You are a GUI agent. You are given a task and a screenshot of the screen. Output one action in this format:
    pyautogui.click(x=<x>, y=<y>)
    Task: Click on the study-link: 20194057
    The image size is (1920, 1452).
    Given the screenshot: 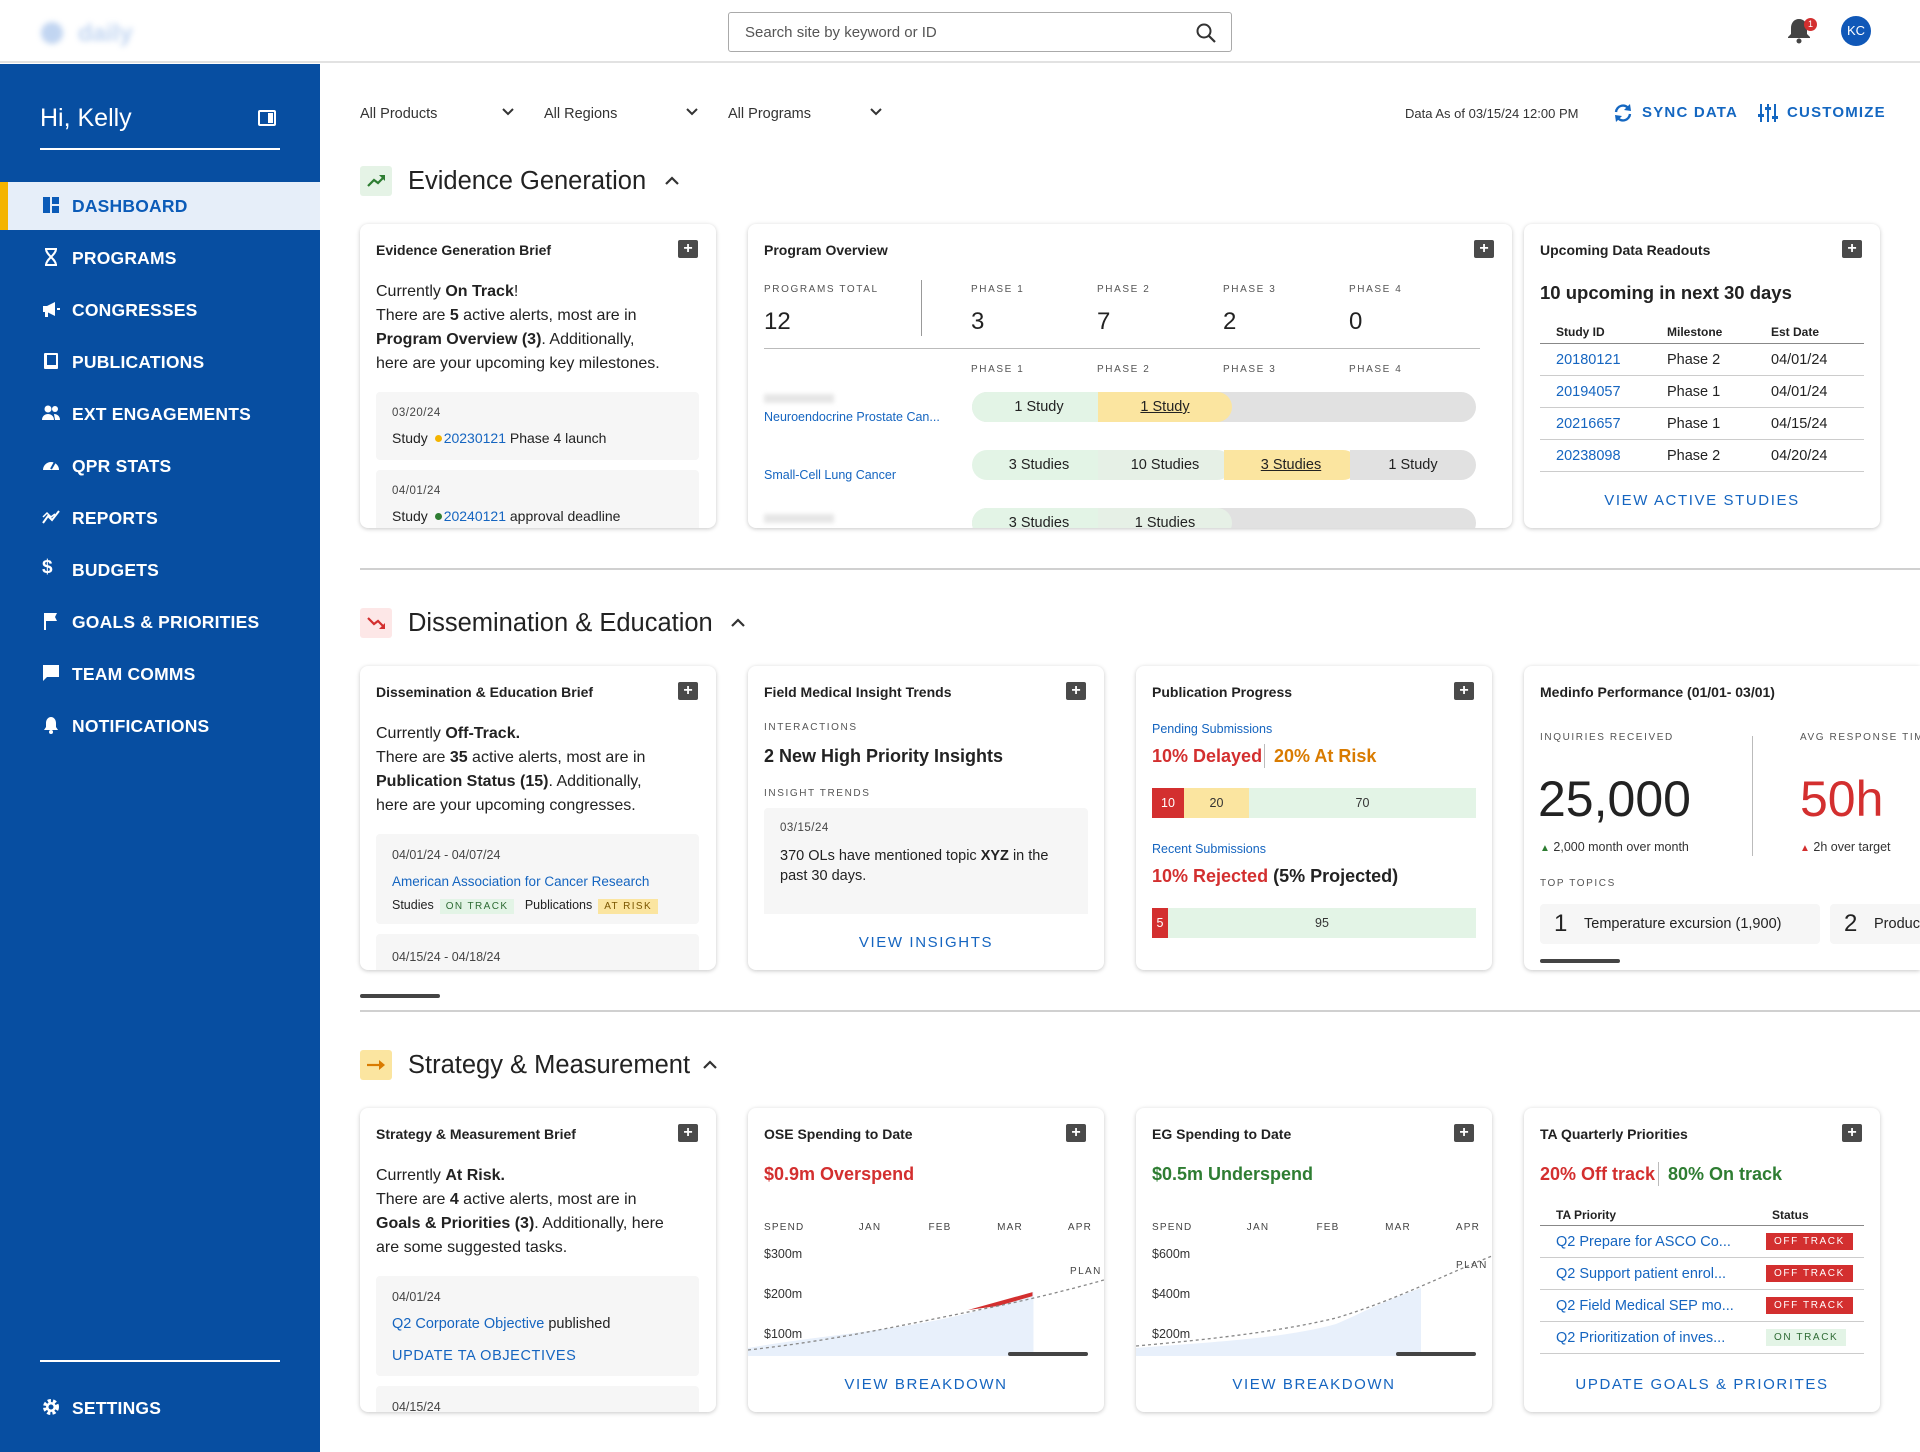 What is the action you would take?
    pyautogui.click(x=1588, y=392)
    